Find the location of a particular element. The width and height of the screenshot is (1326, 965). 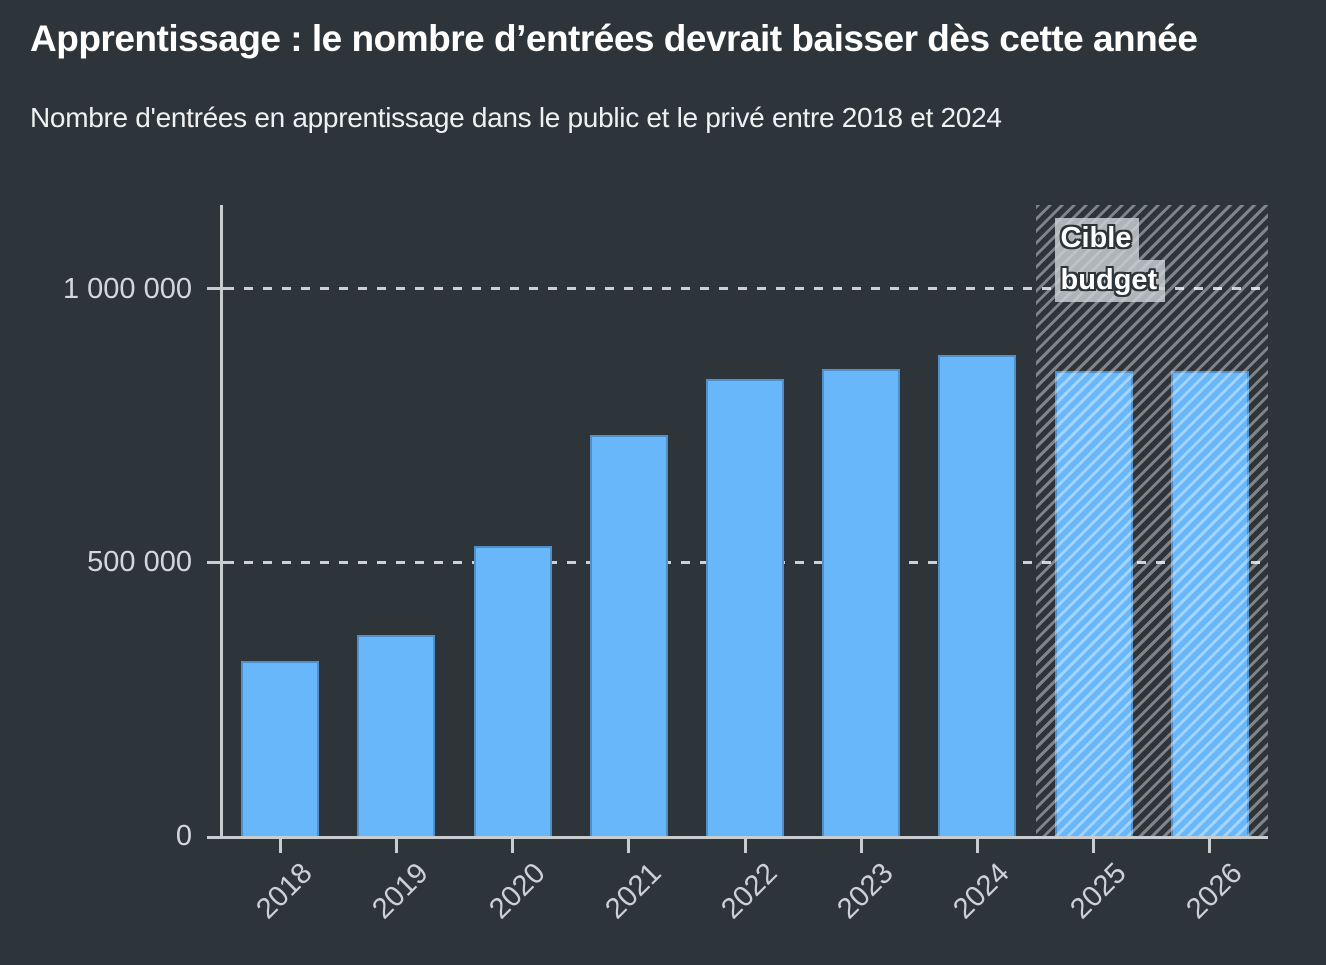

bar-2022 is located at coordinates (745, 607).